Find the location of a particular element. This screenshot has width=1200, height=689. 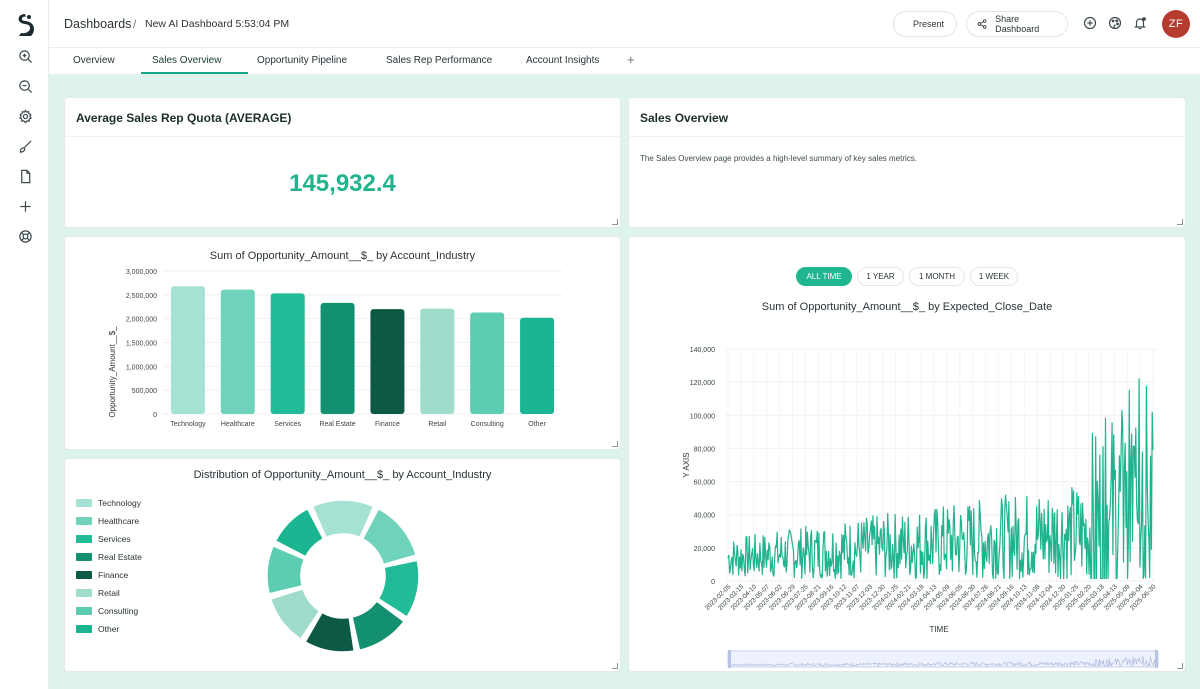

tab-sales-overview: Sales Overview is located at coordinates (187, 60).